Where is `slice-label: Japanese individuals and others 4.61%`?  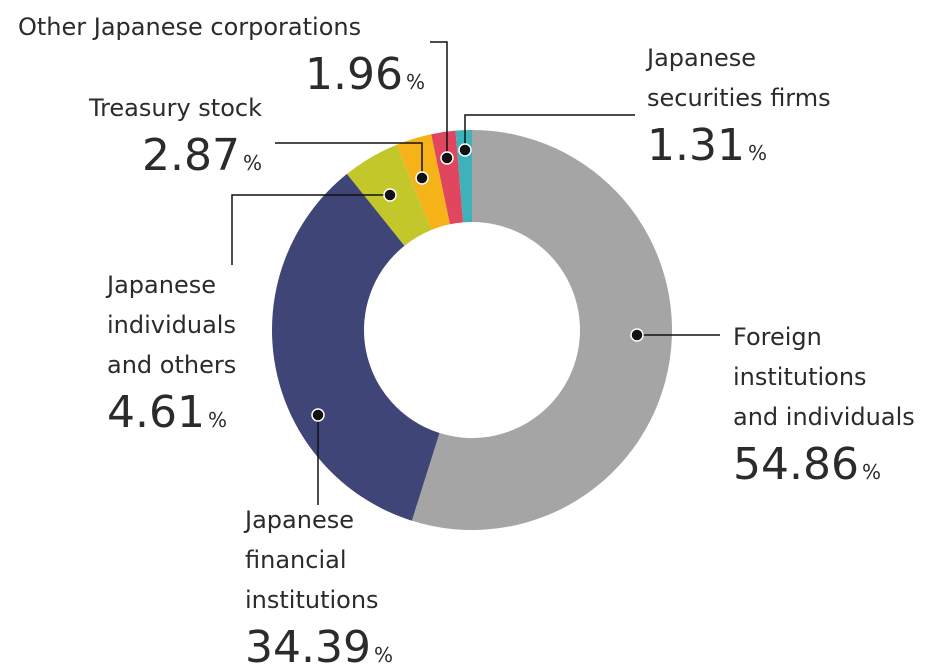
slice-label: Japanese individuals and others 4.61% is located at coordinates (171, 356).